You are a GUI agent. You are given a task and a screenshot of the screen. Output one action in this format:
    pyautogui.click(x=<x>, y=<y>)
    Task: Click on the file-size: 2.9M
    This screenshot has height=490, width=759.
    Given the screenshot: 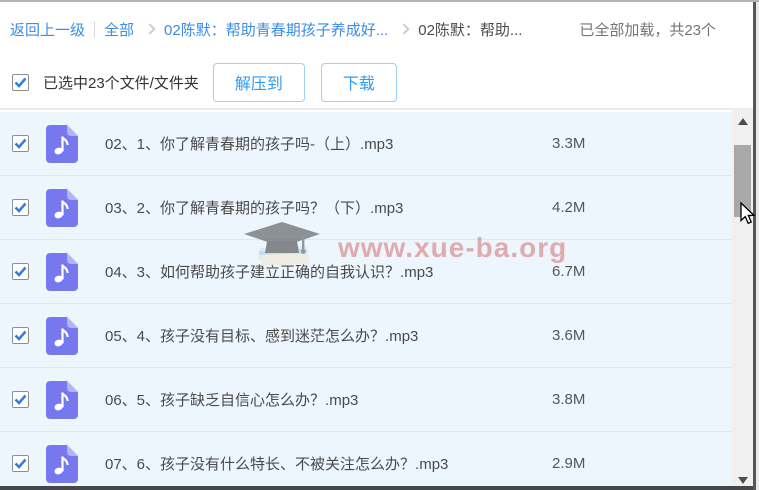 What is the action you would take?
    pyautogui.click(x=569, y=463)
    